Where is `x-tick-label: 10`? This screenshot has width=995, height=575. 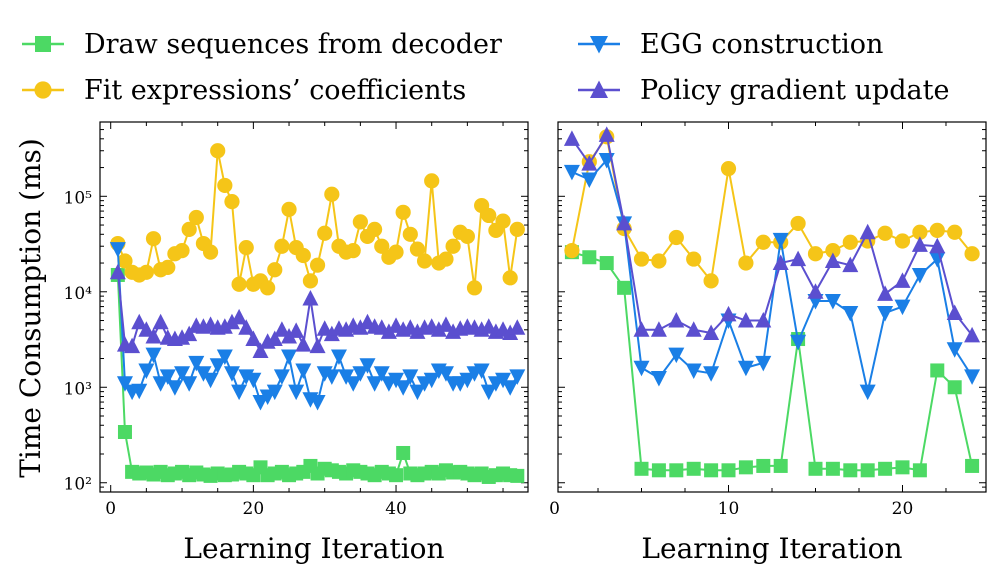
x-tick-label: 10 is located at coordinates (729, 509).